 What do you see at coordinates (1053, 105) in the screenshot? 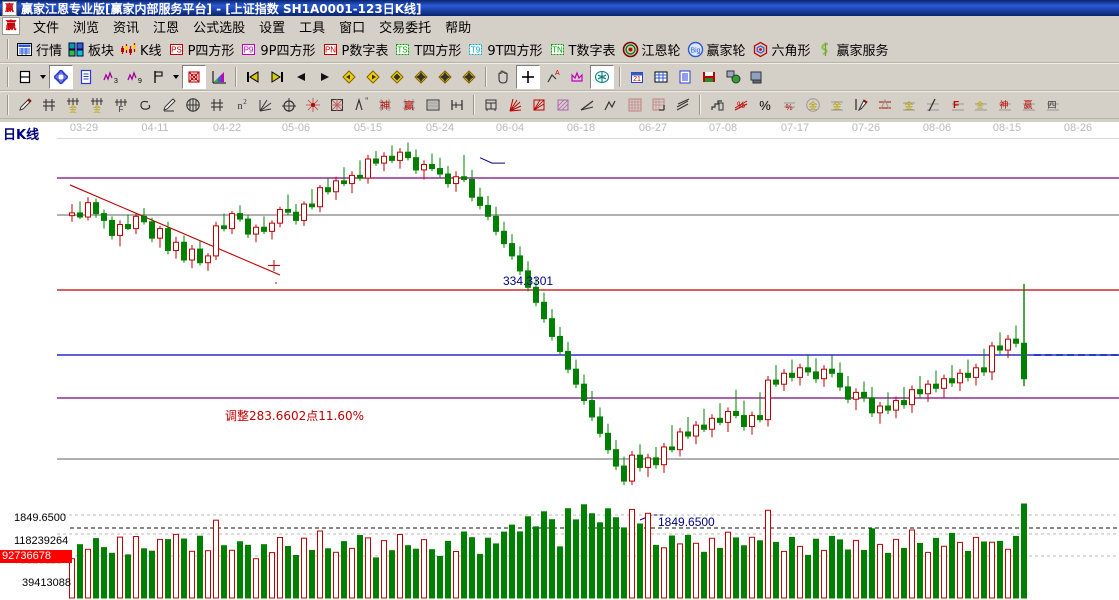
I see `si-fan-tool: 四` at bounding box center [1053, 105].